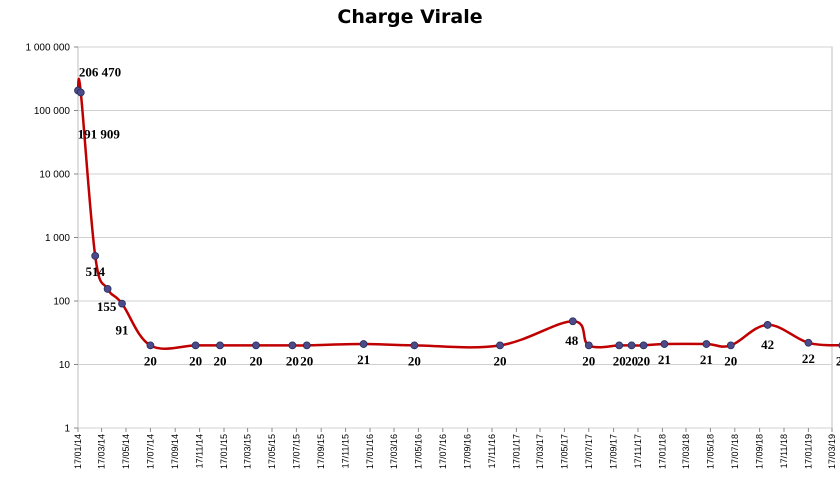 The width and height of the screenshot is (840, 483). I want to click on x-tick-label: 17/09/15, so click(321, 451).